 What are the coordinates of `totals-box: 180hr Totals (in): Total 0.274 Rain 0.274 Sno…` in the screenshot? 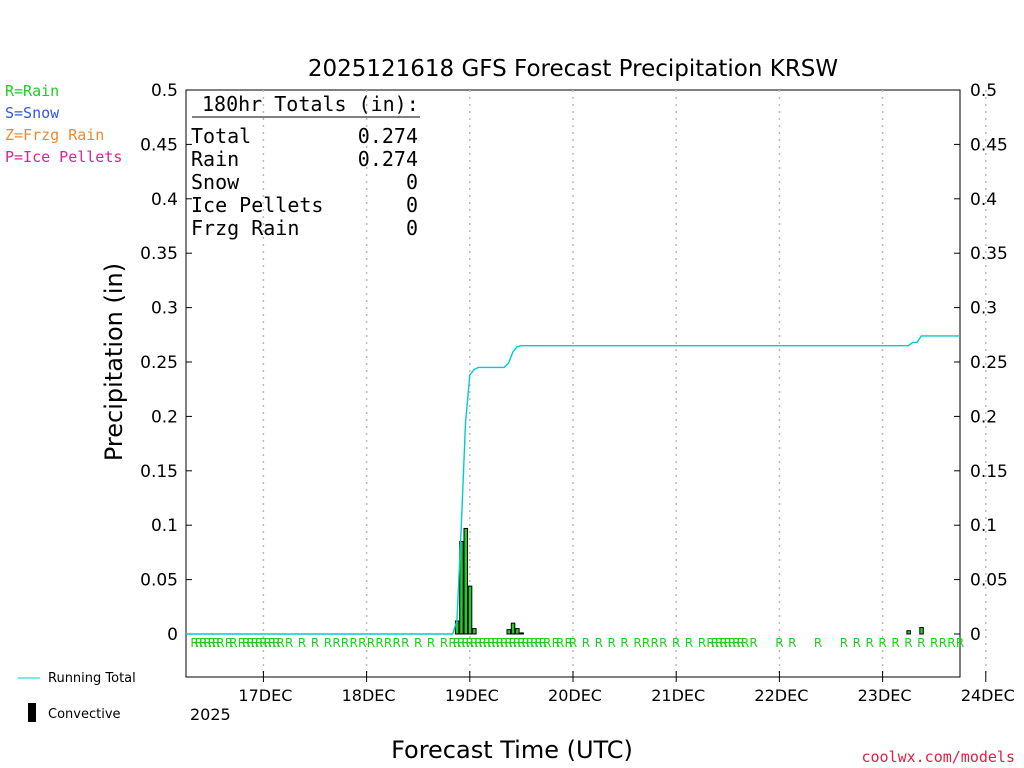 It's located at (305, 166).